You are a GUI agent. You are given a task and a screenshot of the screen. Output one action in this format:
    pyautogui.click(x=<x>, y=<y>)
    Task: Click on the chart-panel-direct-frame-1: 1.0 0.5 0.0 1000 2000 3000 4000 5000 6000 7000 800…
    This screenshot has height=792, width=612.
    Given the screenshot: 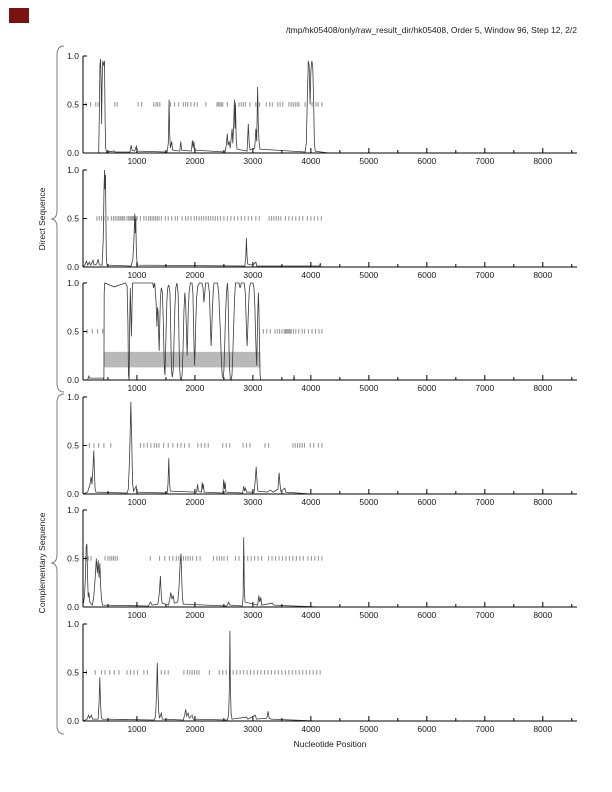 What is the action you would take?
    pyautogui.click(x=322, y=108)
    